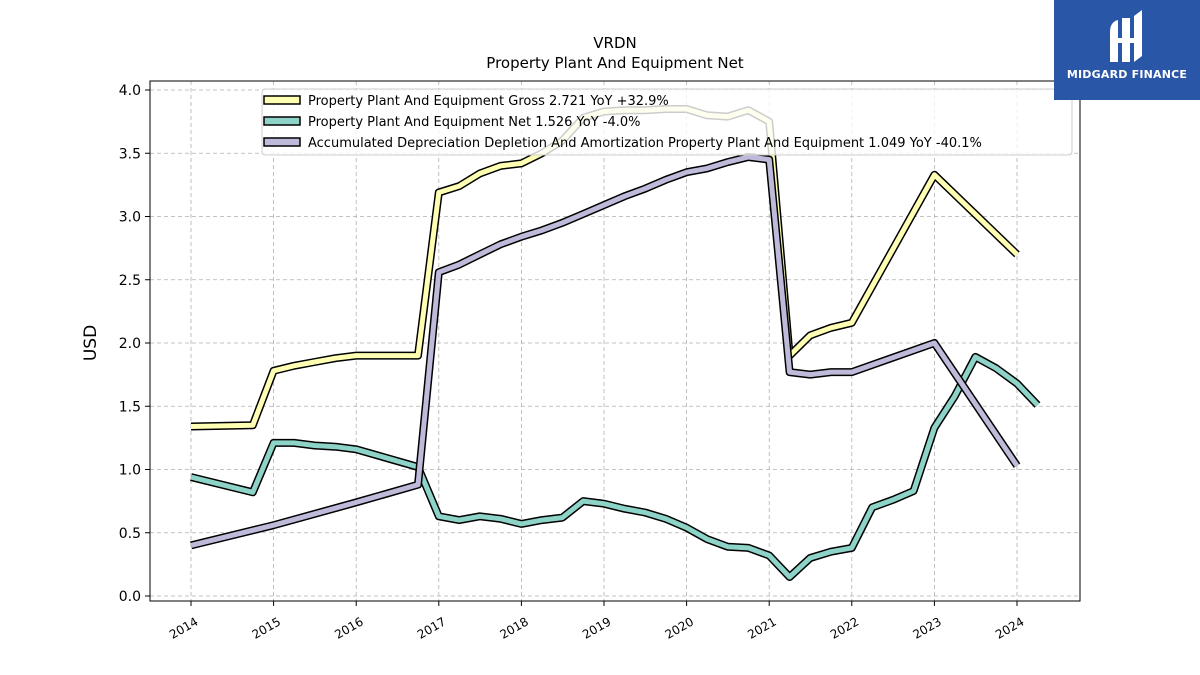 The image size is (1200, 675). I want to click on y-tick-label: 0.5, so click(130, 534).